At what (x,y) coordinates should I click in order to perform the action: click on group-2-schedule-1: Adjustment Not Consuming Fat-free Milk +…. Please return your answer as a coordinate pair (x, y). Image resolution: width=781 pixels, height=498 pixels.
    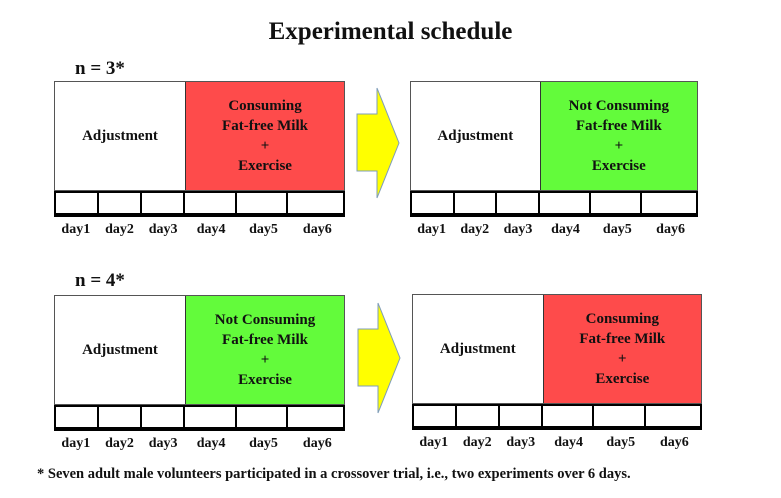
    Looking at the image, I should click on (199, 373).